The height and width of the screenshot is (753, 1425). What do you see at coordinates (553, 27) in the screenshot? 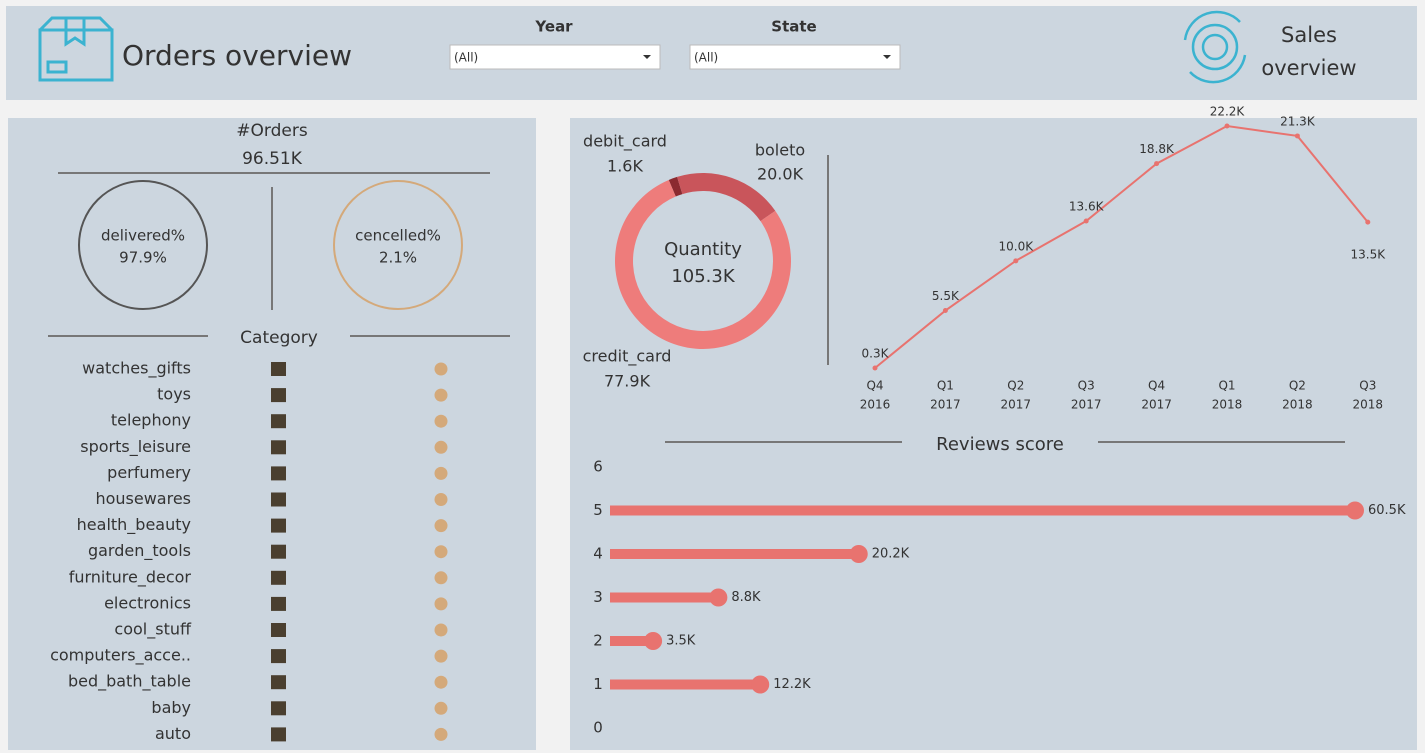
I see `filter-label: Year` at bounding box center [553, 27].